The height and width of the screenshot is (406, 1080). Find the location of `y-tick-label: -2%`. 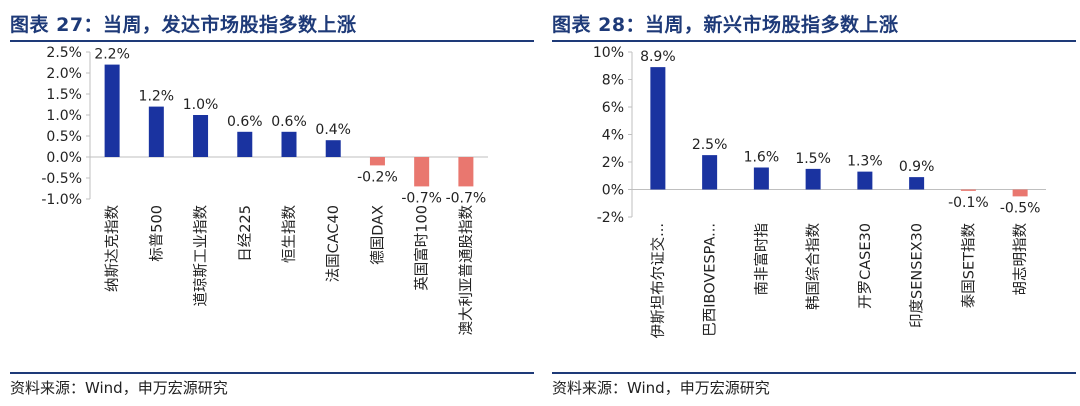

y-tick-label: -2% is located at coordinates (610, 218).